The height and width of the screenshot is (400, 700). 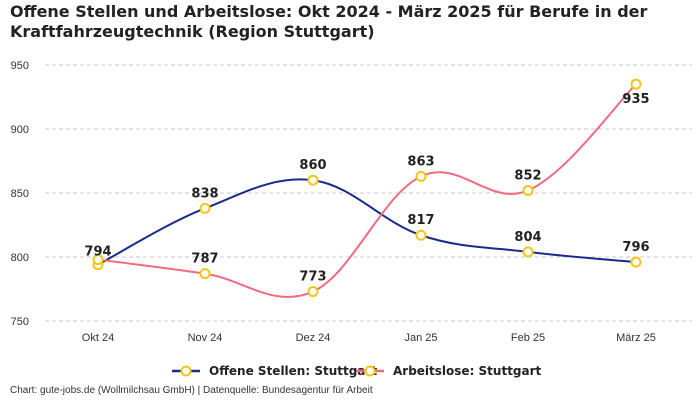 What do you see at coordinates (312, 165) in the screenshot?
I see `data-label: 860` at bounding box center [312, 165].